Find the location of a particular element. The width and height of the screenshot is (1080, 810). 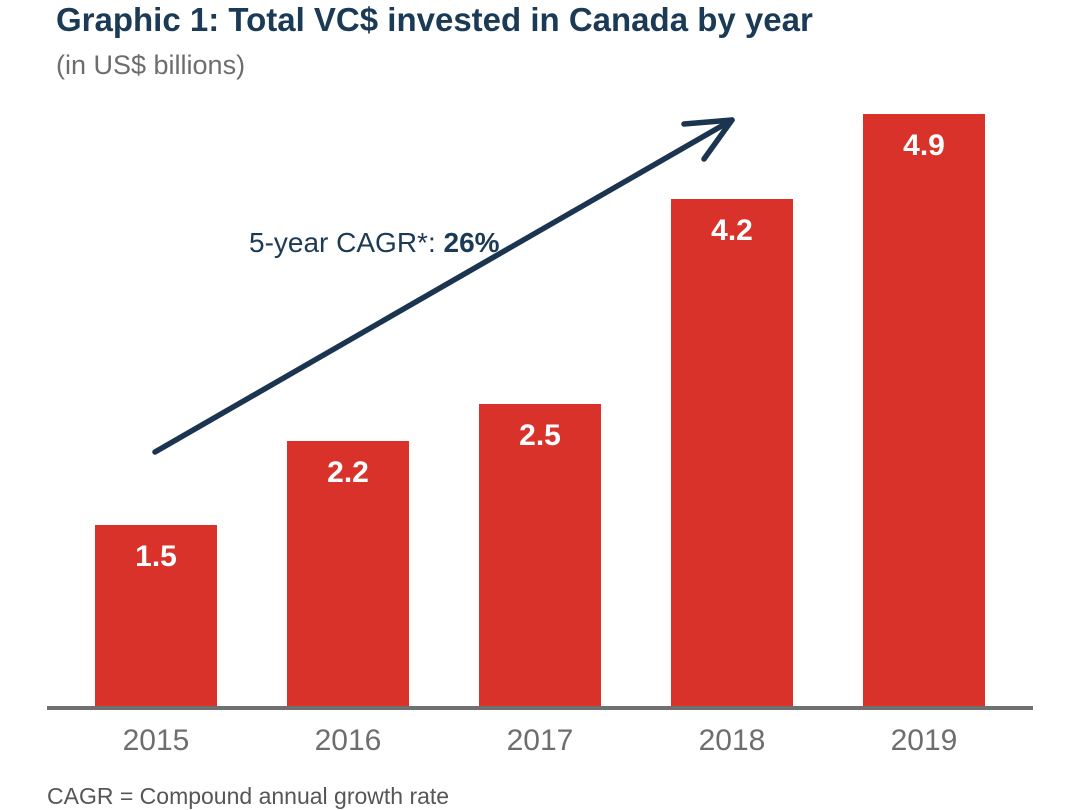

x-tick-2017: 2017 is located at coordinates (540, 740).